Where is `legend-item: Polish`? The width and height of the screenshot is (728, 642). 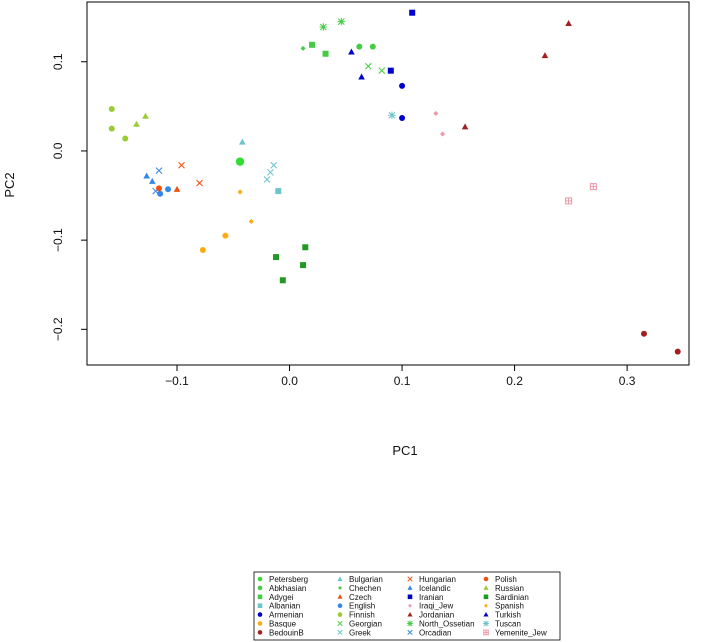
legend-item: Polish is located at coordinates (500, 579).